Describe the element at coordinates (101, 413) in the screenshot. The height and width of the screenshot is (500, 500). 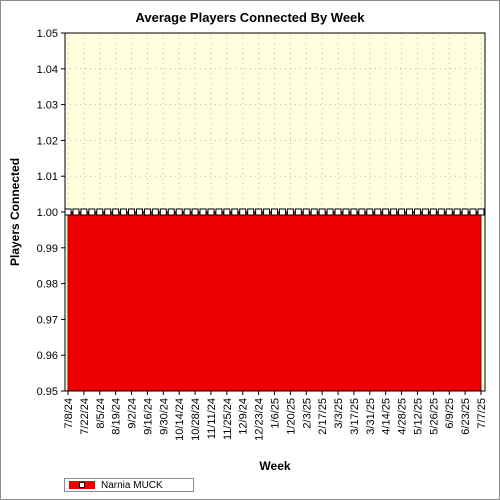
I see `x-tick-label: 8/5/24` at that location.